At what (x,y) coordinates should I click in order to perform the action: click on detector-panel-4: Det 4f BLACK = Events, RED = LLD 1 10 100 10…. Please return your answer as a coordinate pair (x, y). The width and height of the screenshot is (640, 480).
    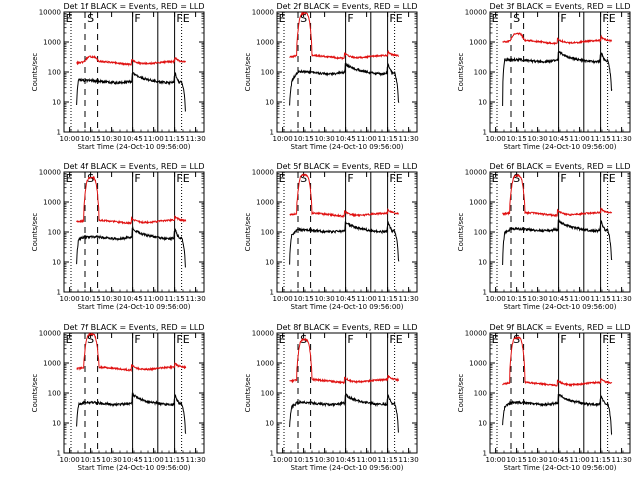
    Looking at the image, I should click on (118, 236).